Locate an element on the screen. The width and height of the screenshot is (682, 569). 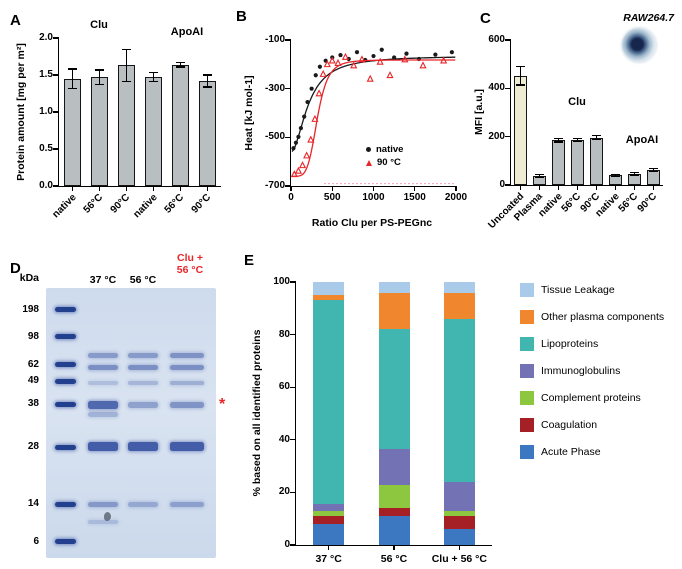
legend-item: Acute Phase is located at coordinates (592, 451).